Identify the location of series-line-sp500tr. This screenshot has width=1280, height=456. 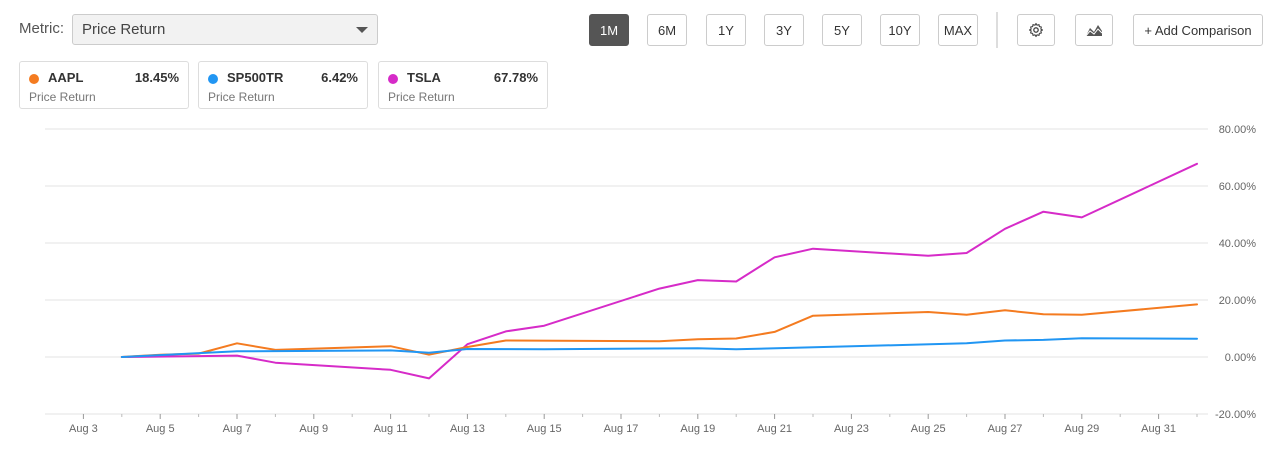
(659, 347).